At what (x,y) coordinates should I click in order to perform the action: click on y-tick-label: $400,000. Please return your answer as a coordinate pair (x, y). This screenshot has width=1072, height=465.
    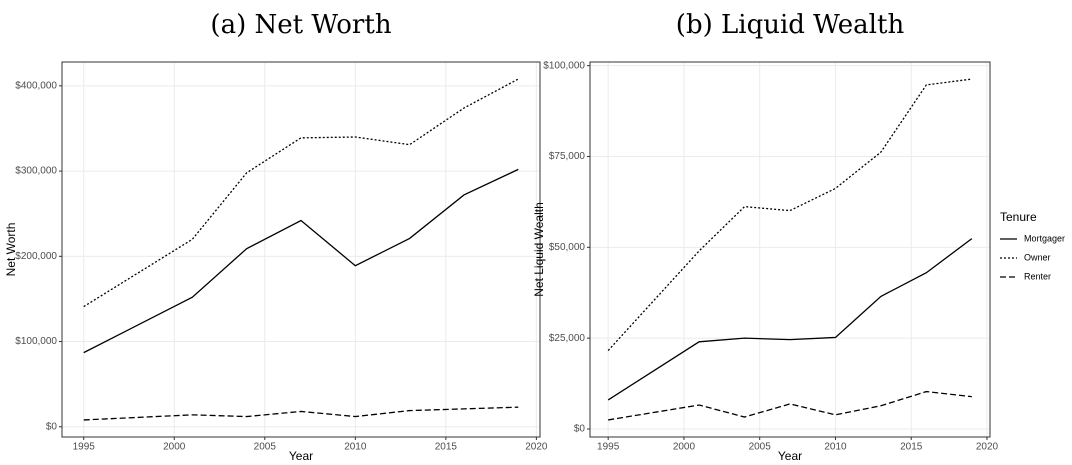
    Looking at the image, I should click on (36, 86).